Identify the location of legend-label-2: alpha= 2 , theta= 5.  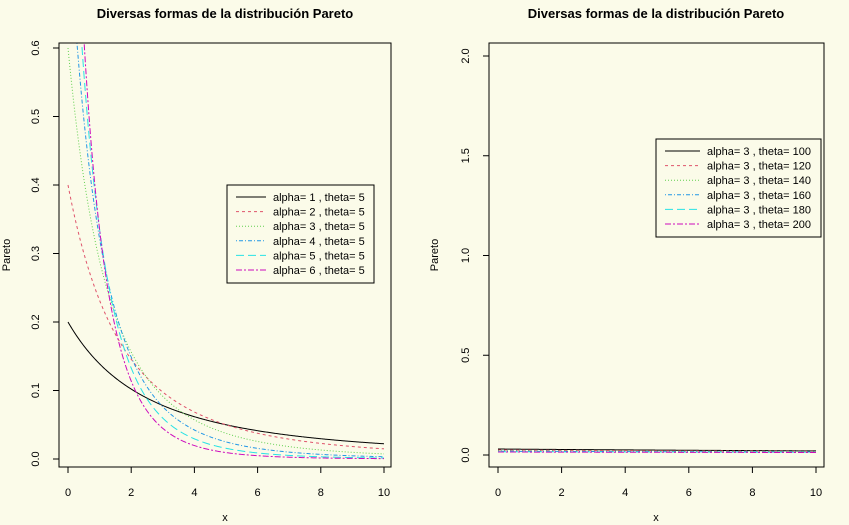
(319, 213).